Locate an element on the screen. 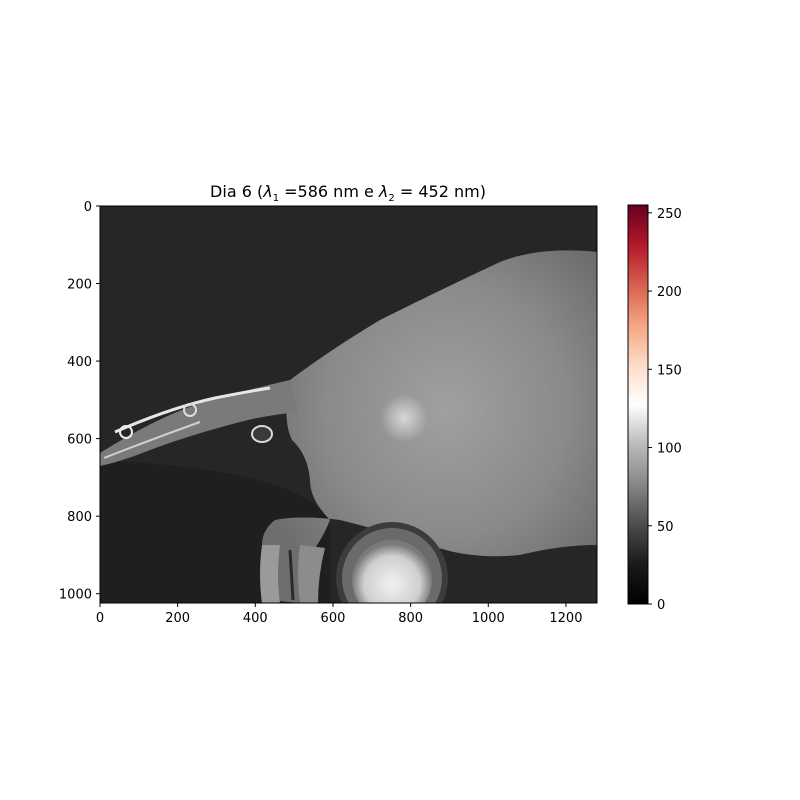 This screenshot has height=800, width=800. colorbar is located at coordinates (638, 404).